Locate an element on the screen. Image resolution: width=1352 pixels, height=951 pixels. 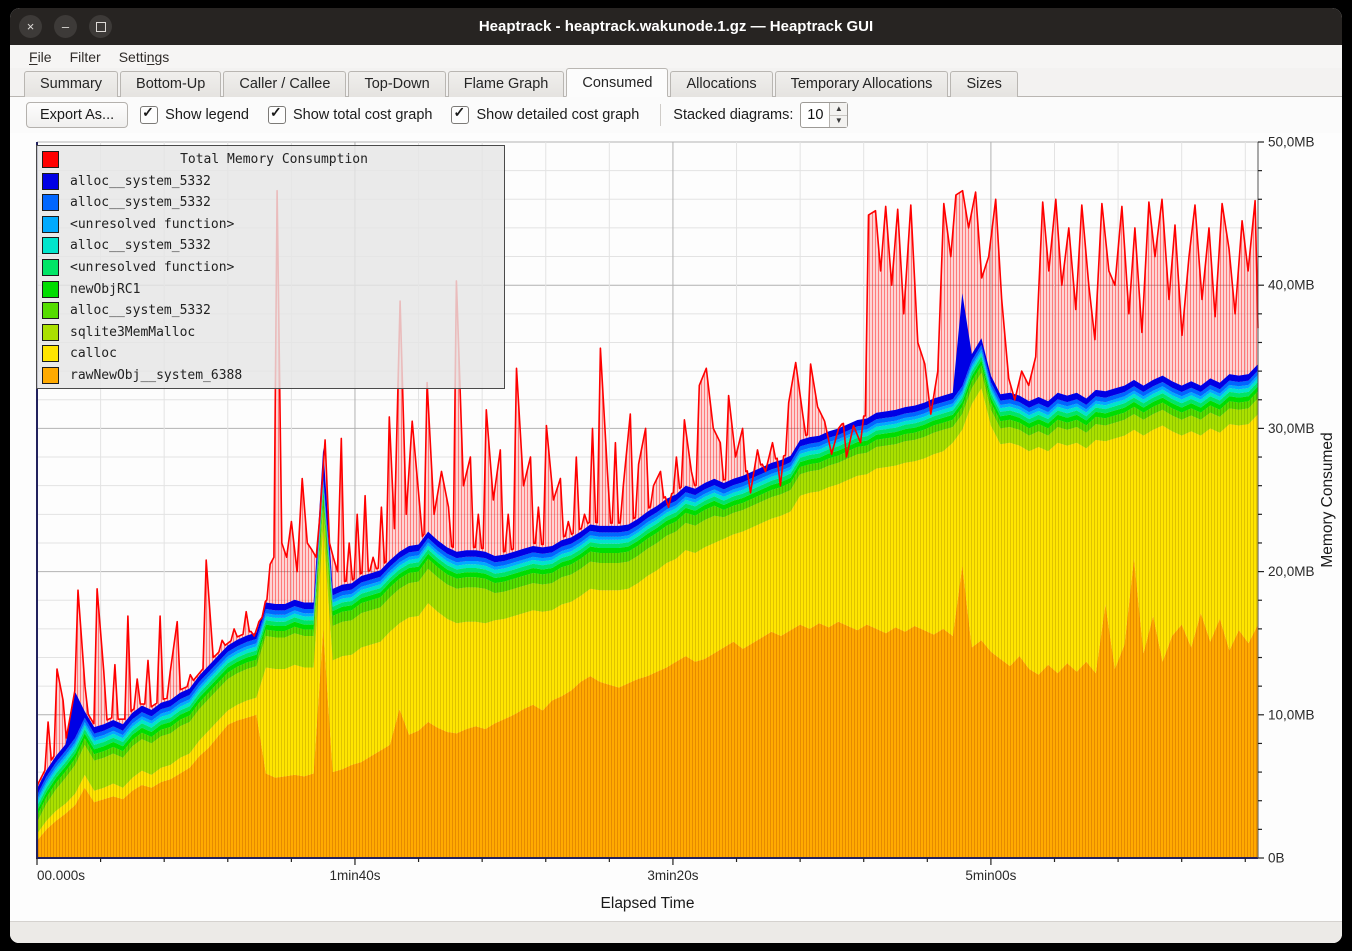
checkbox-label: Show detailed cost graph is located at coordinates (558, 115).